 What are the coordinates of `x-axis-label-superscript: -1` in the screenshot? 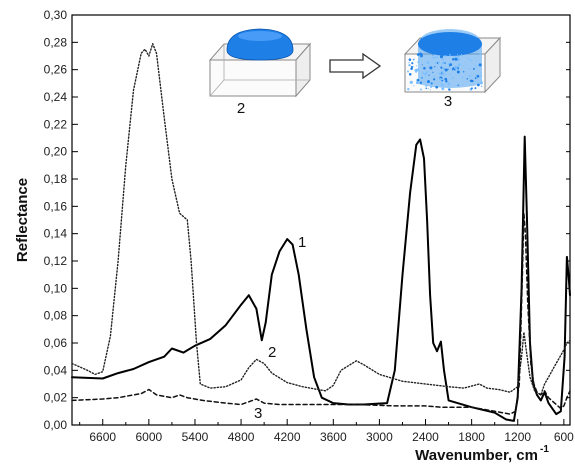 It's located at (544, 449).